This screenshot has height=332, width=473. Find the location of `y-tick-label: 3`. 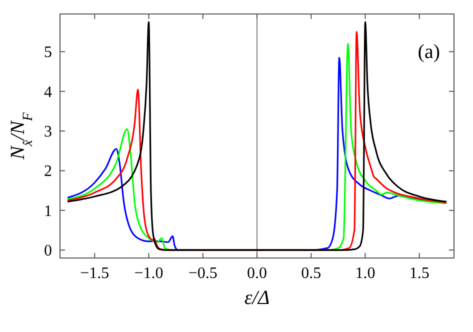

y-tick-label: 3 is located at coordinates (48, 132).